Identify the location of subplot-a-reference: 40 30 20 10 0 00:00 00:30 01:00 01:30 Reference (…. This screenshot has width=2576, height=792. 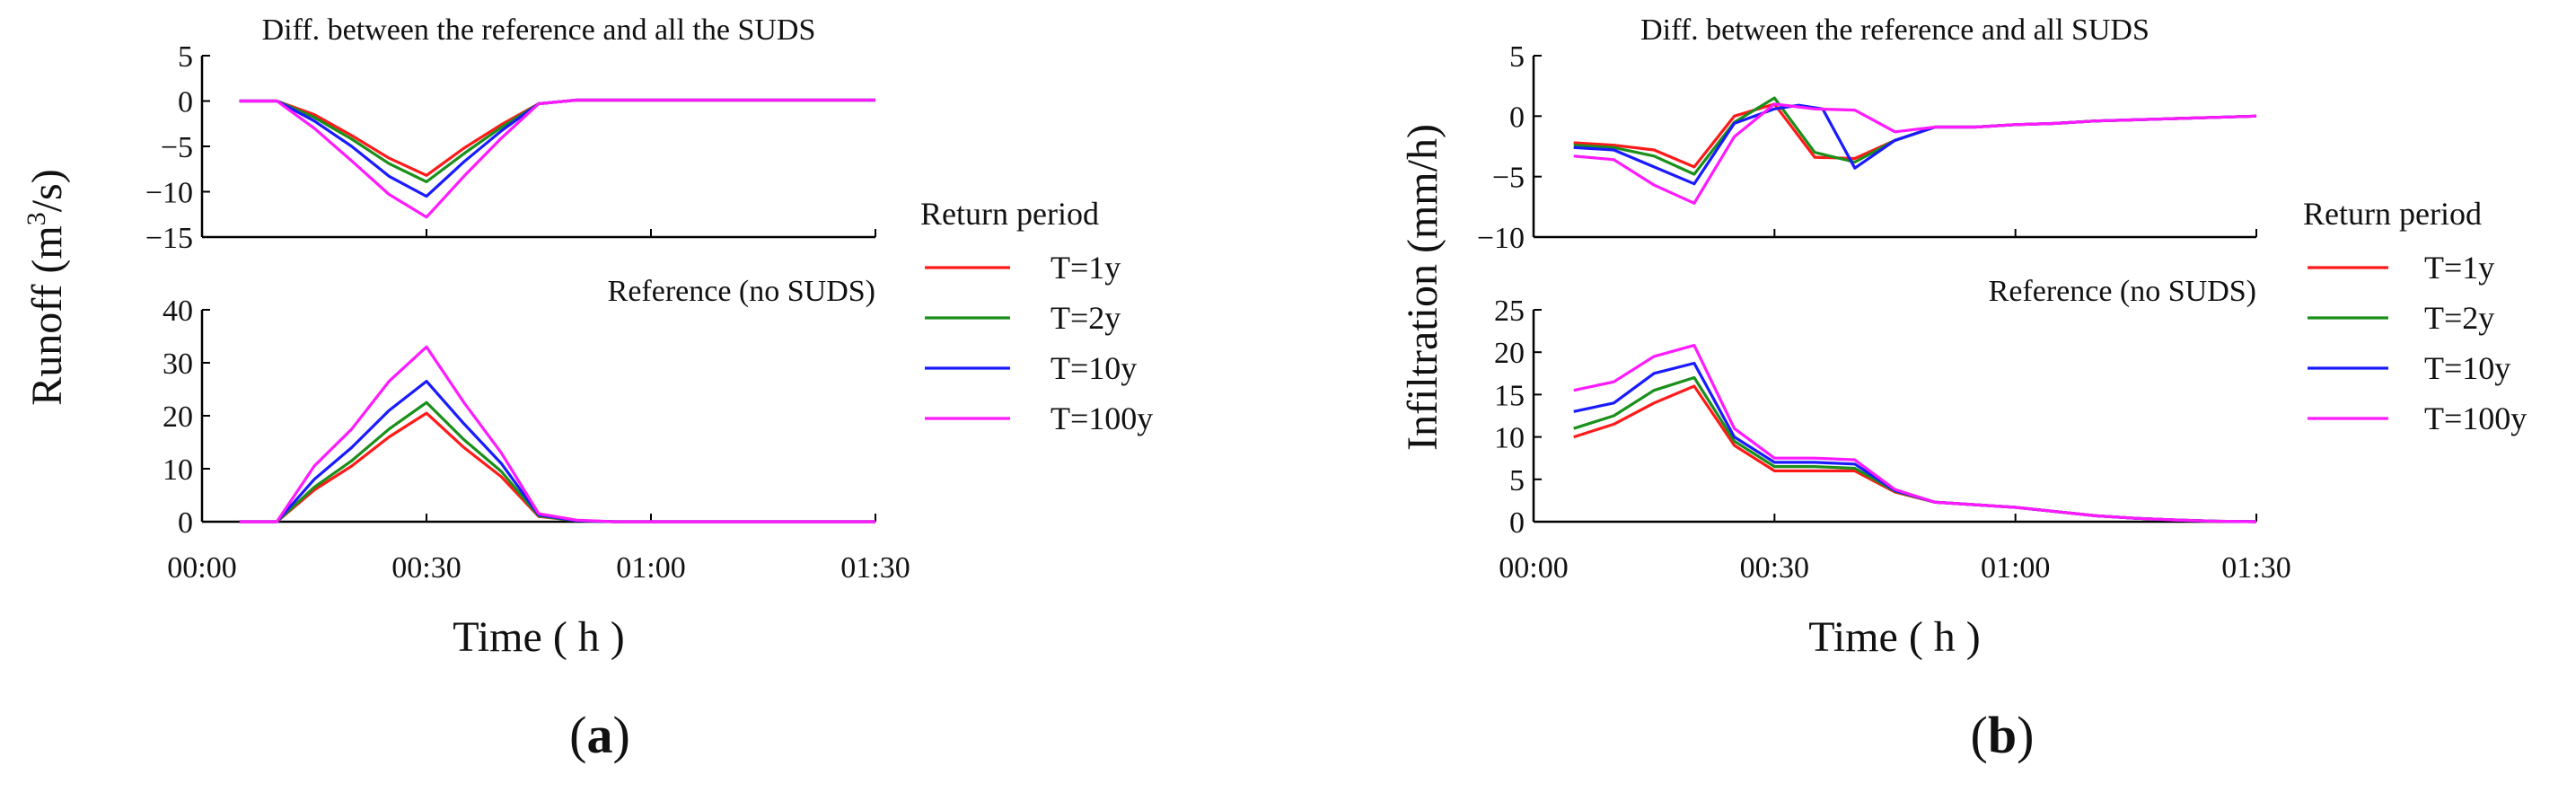
(537, 430).